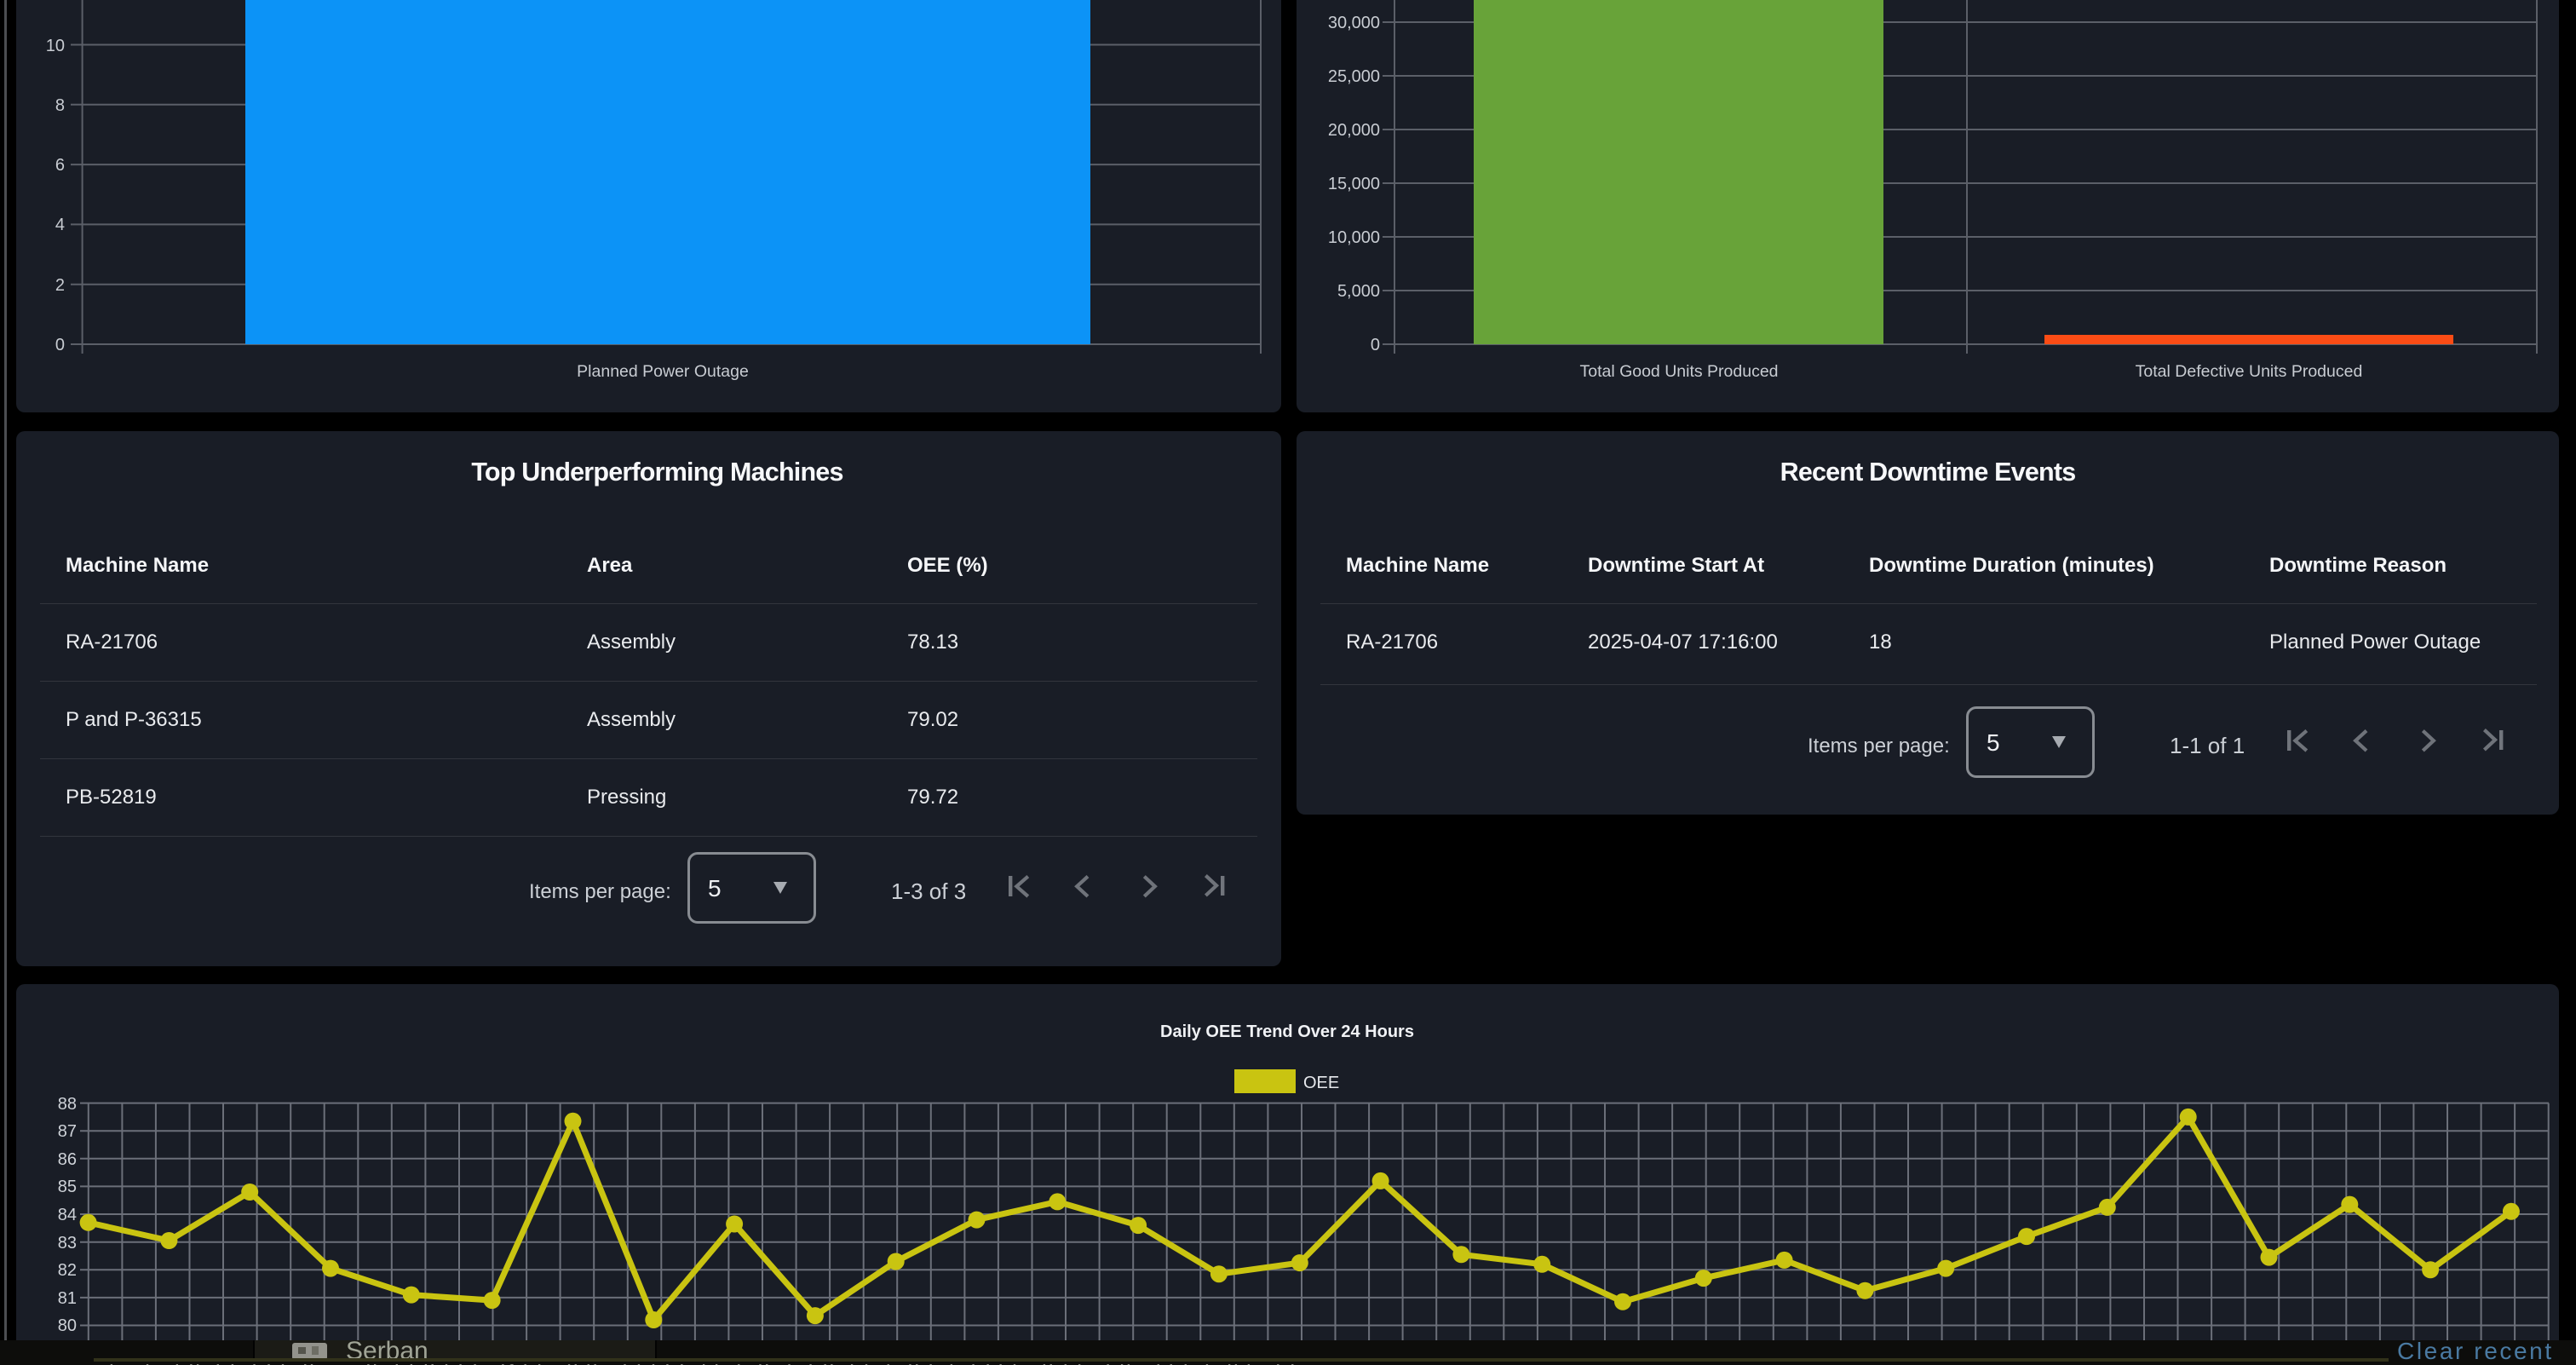  I want to click on svg-text: 20,000, so click(1354, 130).